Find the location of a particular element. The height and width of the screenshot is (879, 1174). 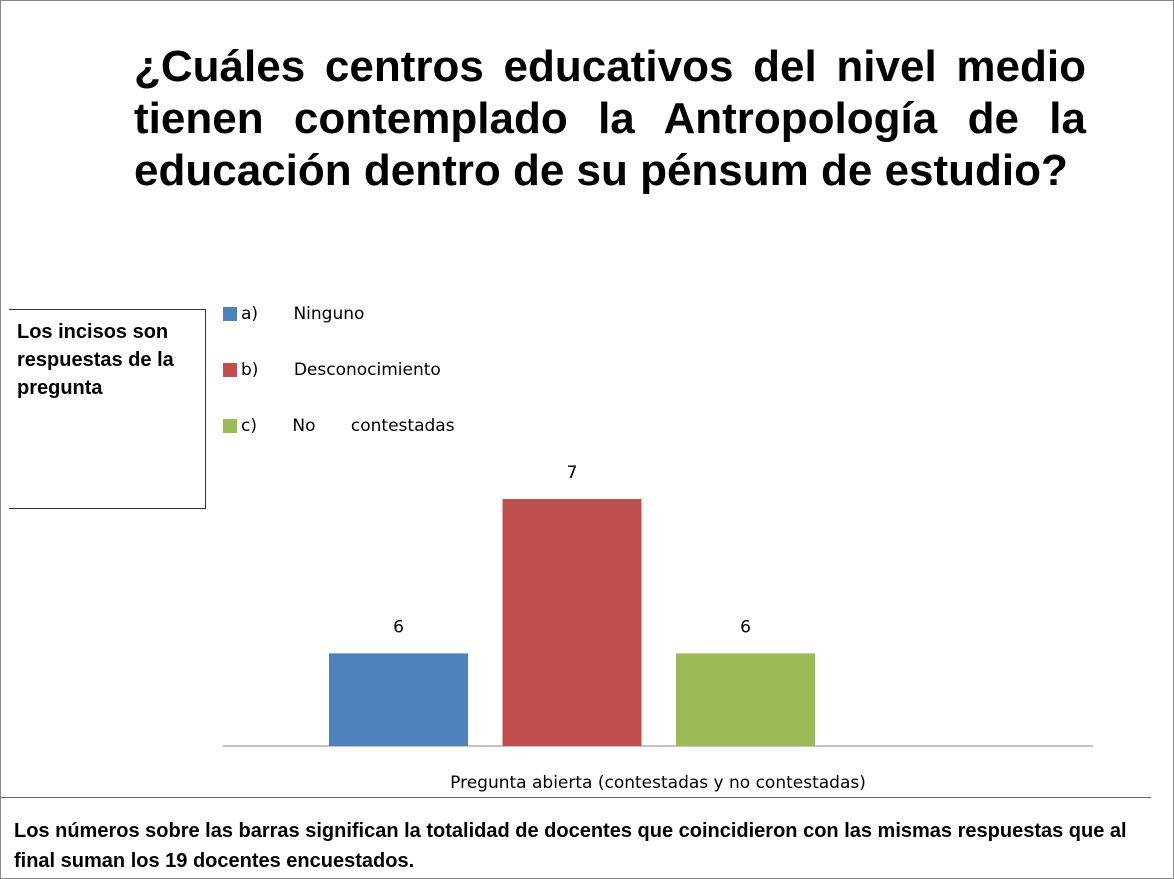

legend-label: c) No contestadas is located at coordinates (348, 426).